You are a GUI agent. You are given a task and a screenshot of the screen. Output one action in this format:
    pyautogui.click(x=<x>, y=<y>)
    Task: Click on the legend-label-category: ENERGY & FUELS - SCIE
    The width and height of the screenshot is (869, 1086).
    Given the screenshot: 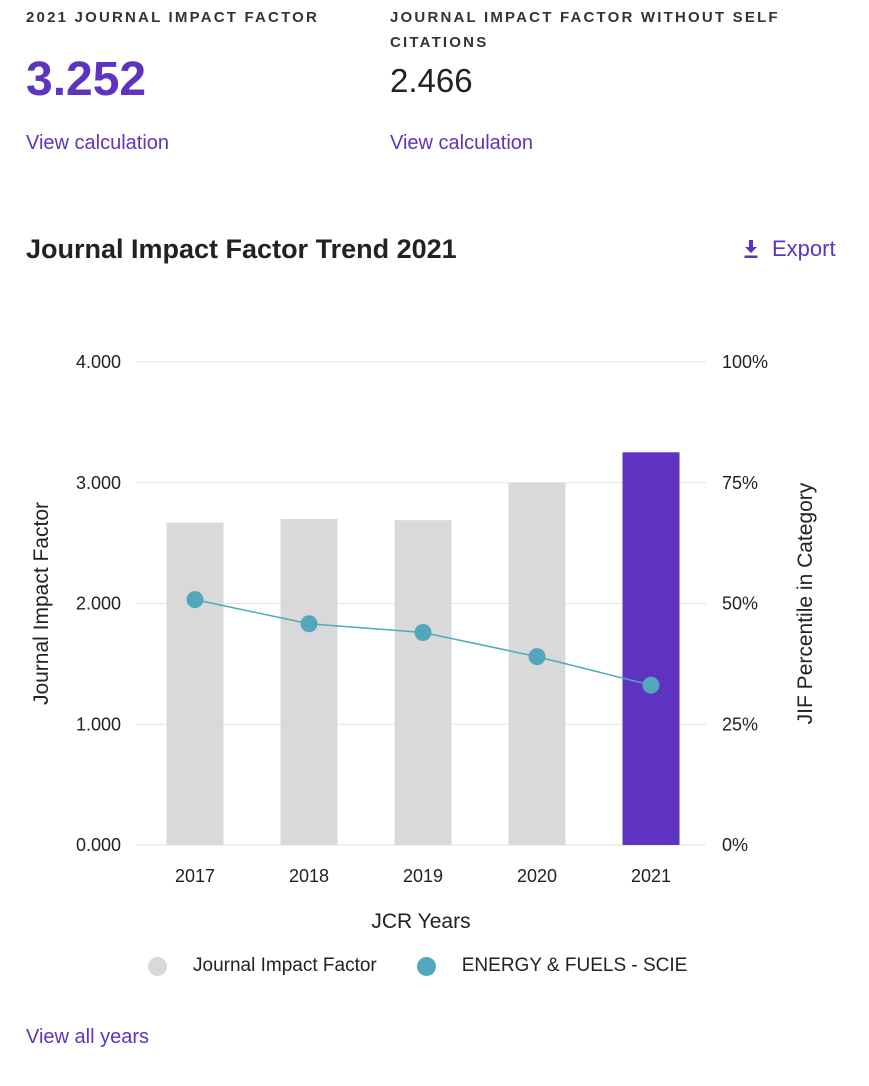 What is the action you would take?
    pyautogui.click(x=574, y=965)
    